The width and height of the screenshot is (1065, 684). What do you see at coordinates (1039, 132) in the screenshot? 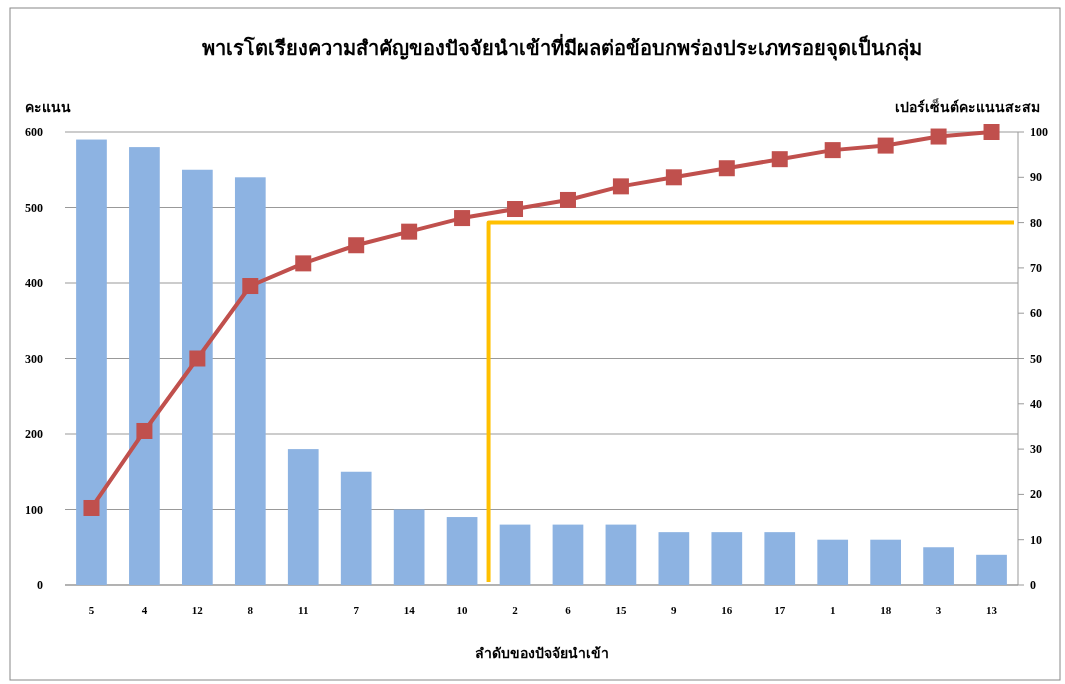
I see `y2-tick-label: 100` at bounding box center [1039, 132].